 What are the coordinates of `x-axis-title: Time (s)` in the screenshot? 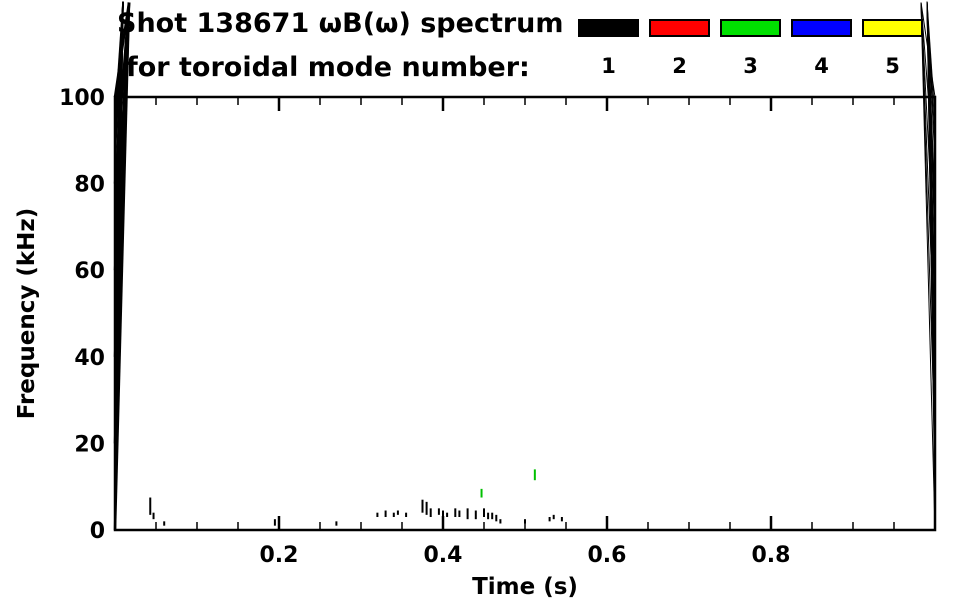 It's located at (525, 587).